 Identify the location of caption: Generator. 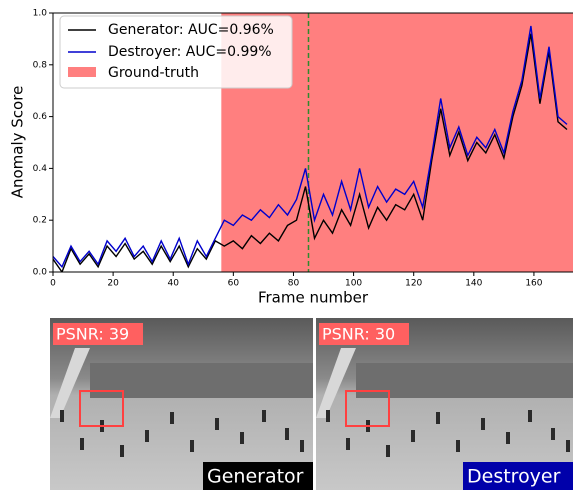
(255, 477).